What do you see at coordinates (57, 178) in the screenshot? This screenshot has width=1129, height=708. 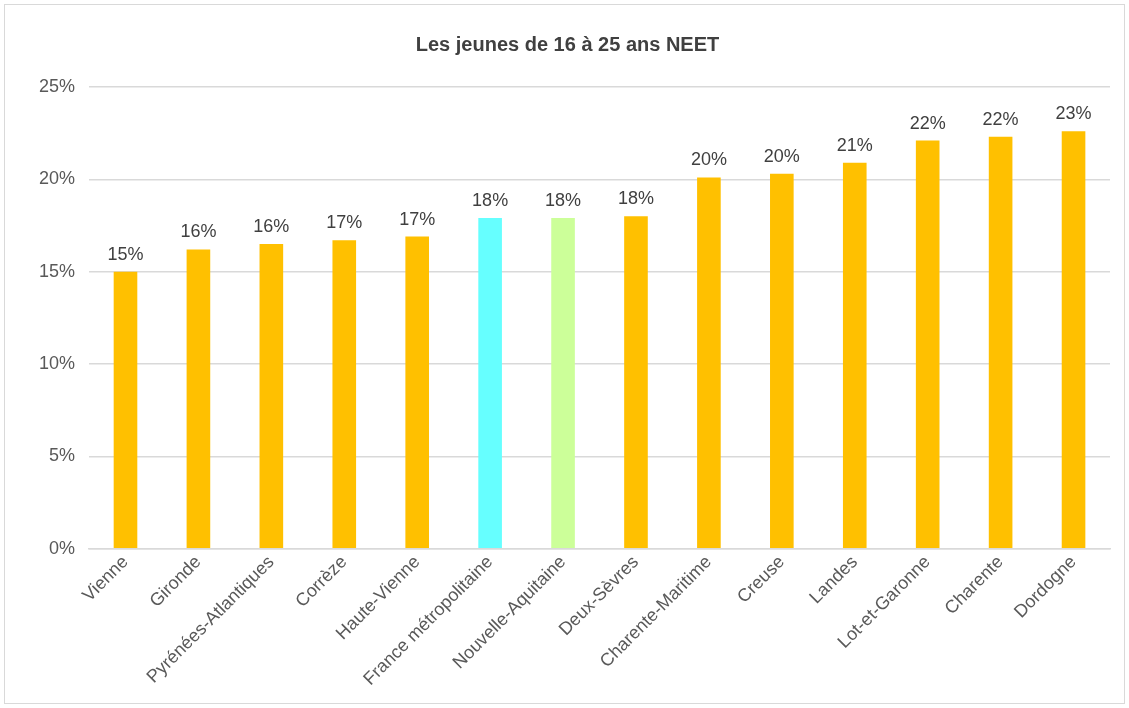 I see `y-tick-label: 20%` at bounding box center [57, 178].